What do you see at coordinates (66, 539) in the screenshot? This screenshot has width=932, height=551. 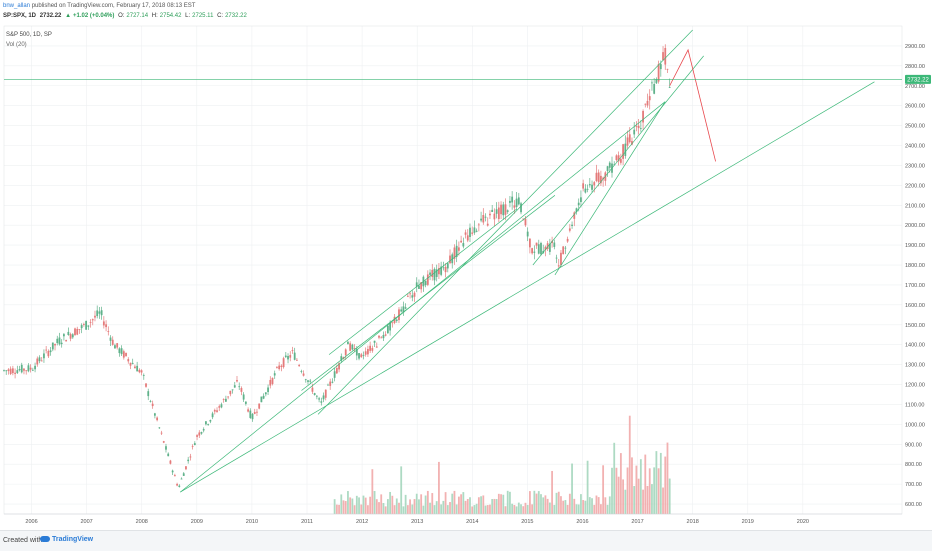 I see `tradingview-brand: TradingView` at bounding box center [66, 539].